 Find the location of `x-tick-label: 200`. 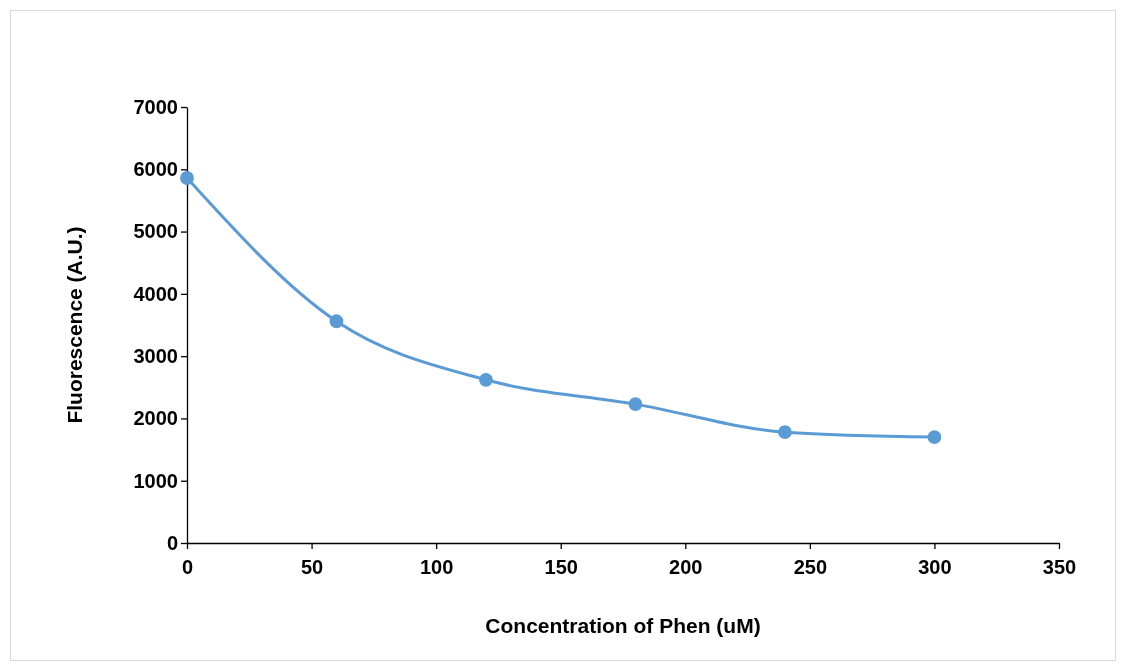

x-tick-label: 200 is located at coordinates (686, 567).